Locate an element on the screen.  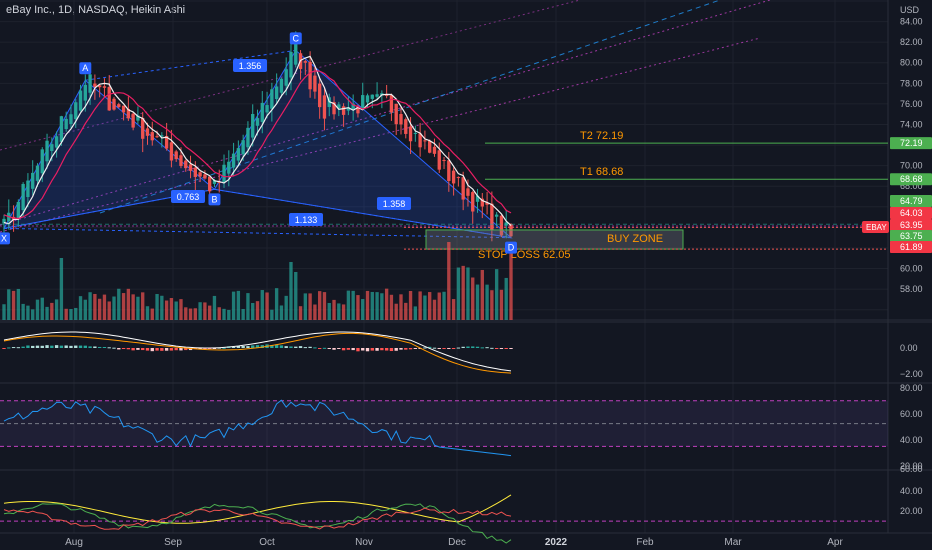
rsi-tick: 60.00 is located at coordinates (911, 414).